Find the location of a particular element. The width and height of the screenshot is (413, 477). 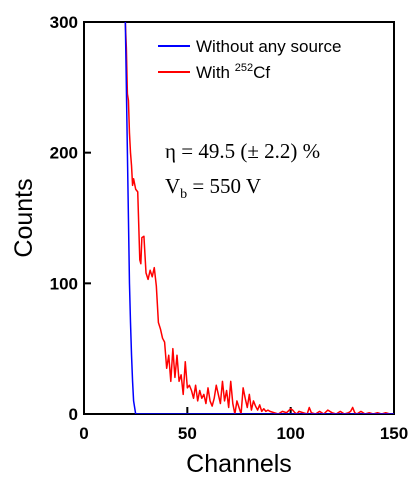

voltage-annotation: Vb = 550 V is located at coordinates (213, 188).